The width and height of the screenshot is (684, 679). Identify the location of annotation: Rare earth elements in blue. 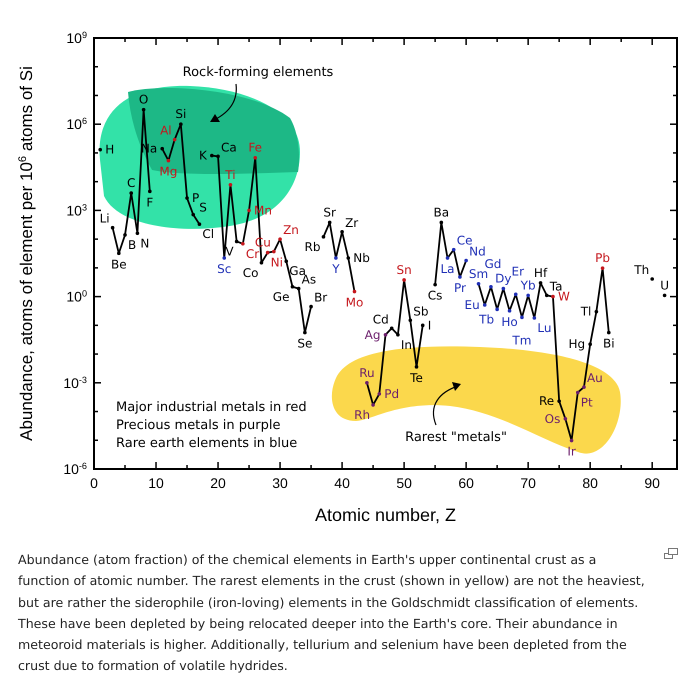
(207, 443).